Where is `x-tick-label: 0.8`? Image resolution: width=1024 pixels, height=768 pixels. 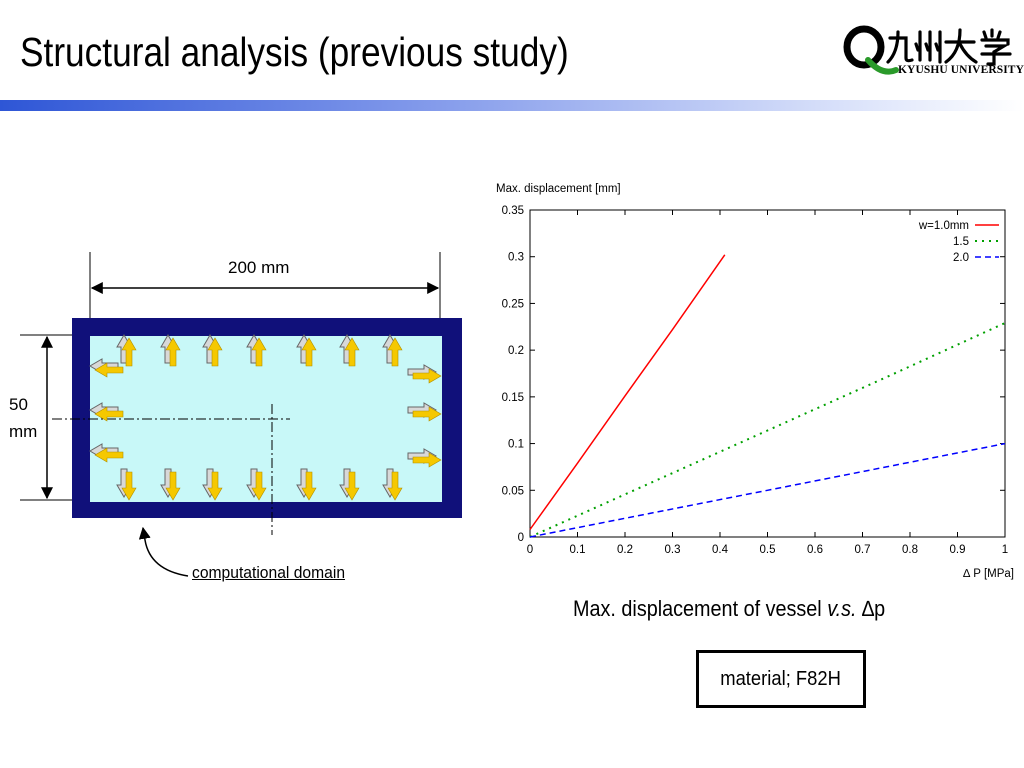
x-tick-label: 0.8 is located at coordinates (910, 550).